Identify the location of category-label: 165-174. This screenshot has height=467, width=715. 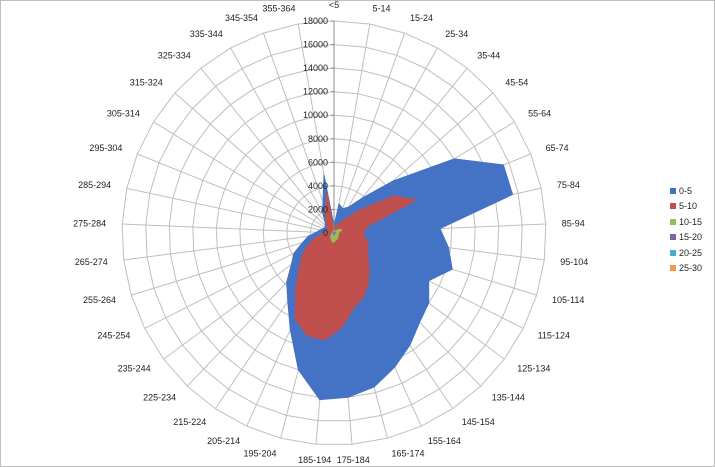
(408, 454).